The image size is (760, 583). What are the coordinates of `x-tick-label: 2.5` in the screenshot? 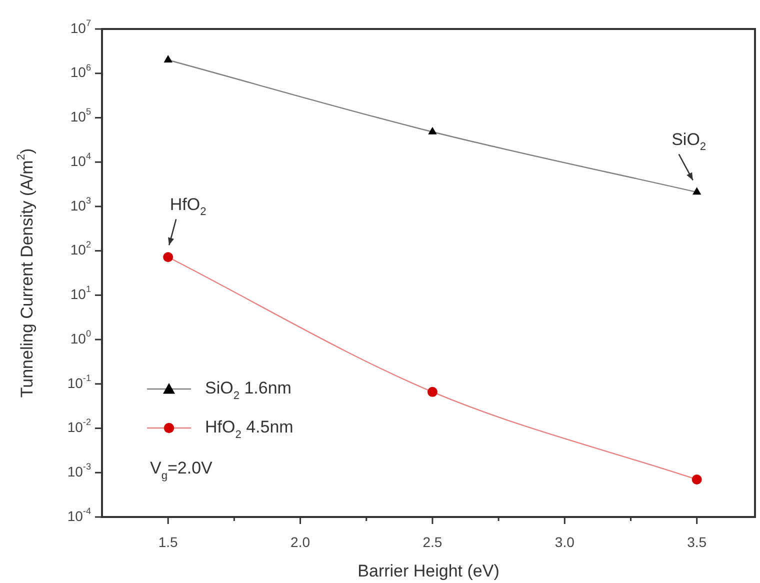 It's located at (432, 542).